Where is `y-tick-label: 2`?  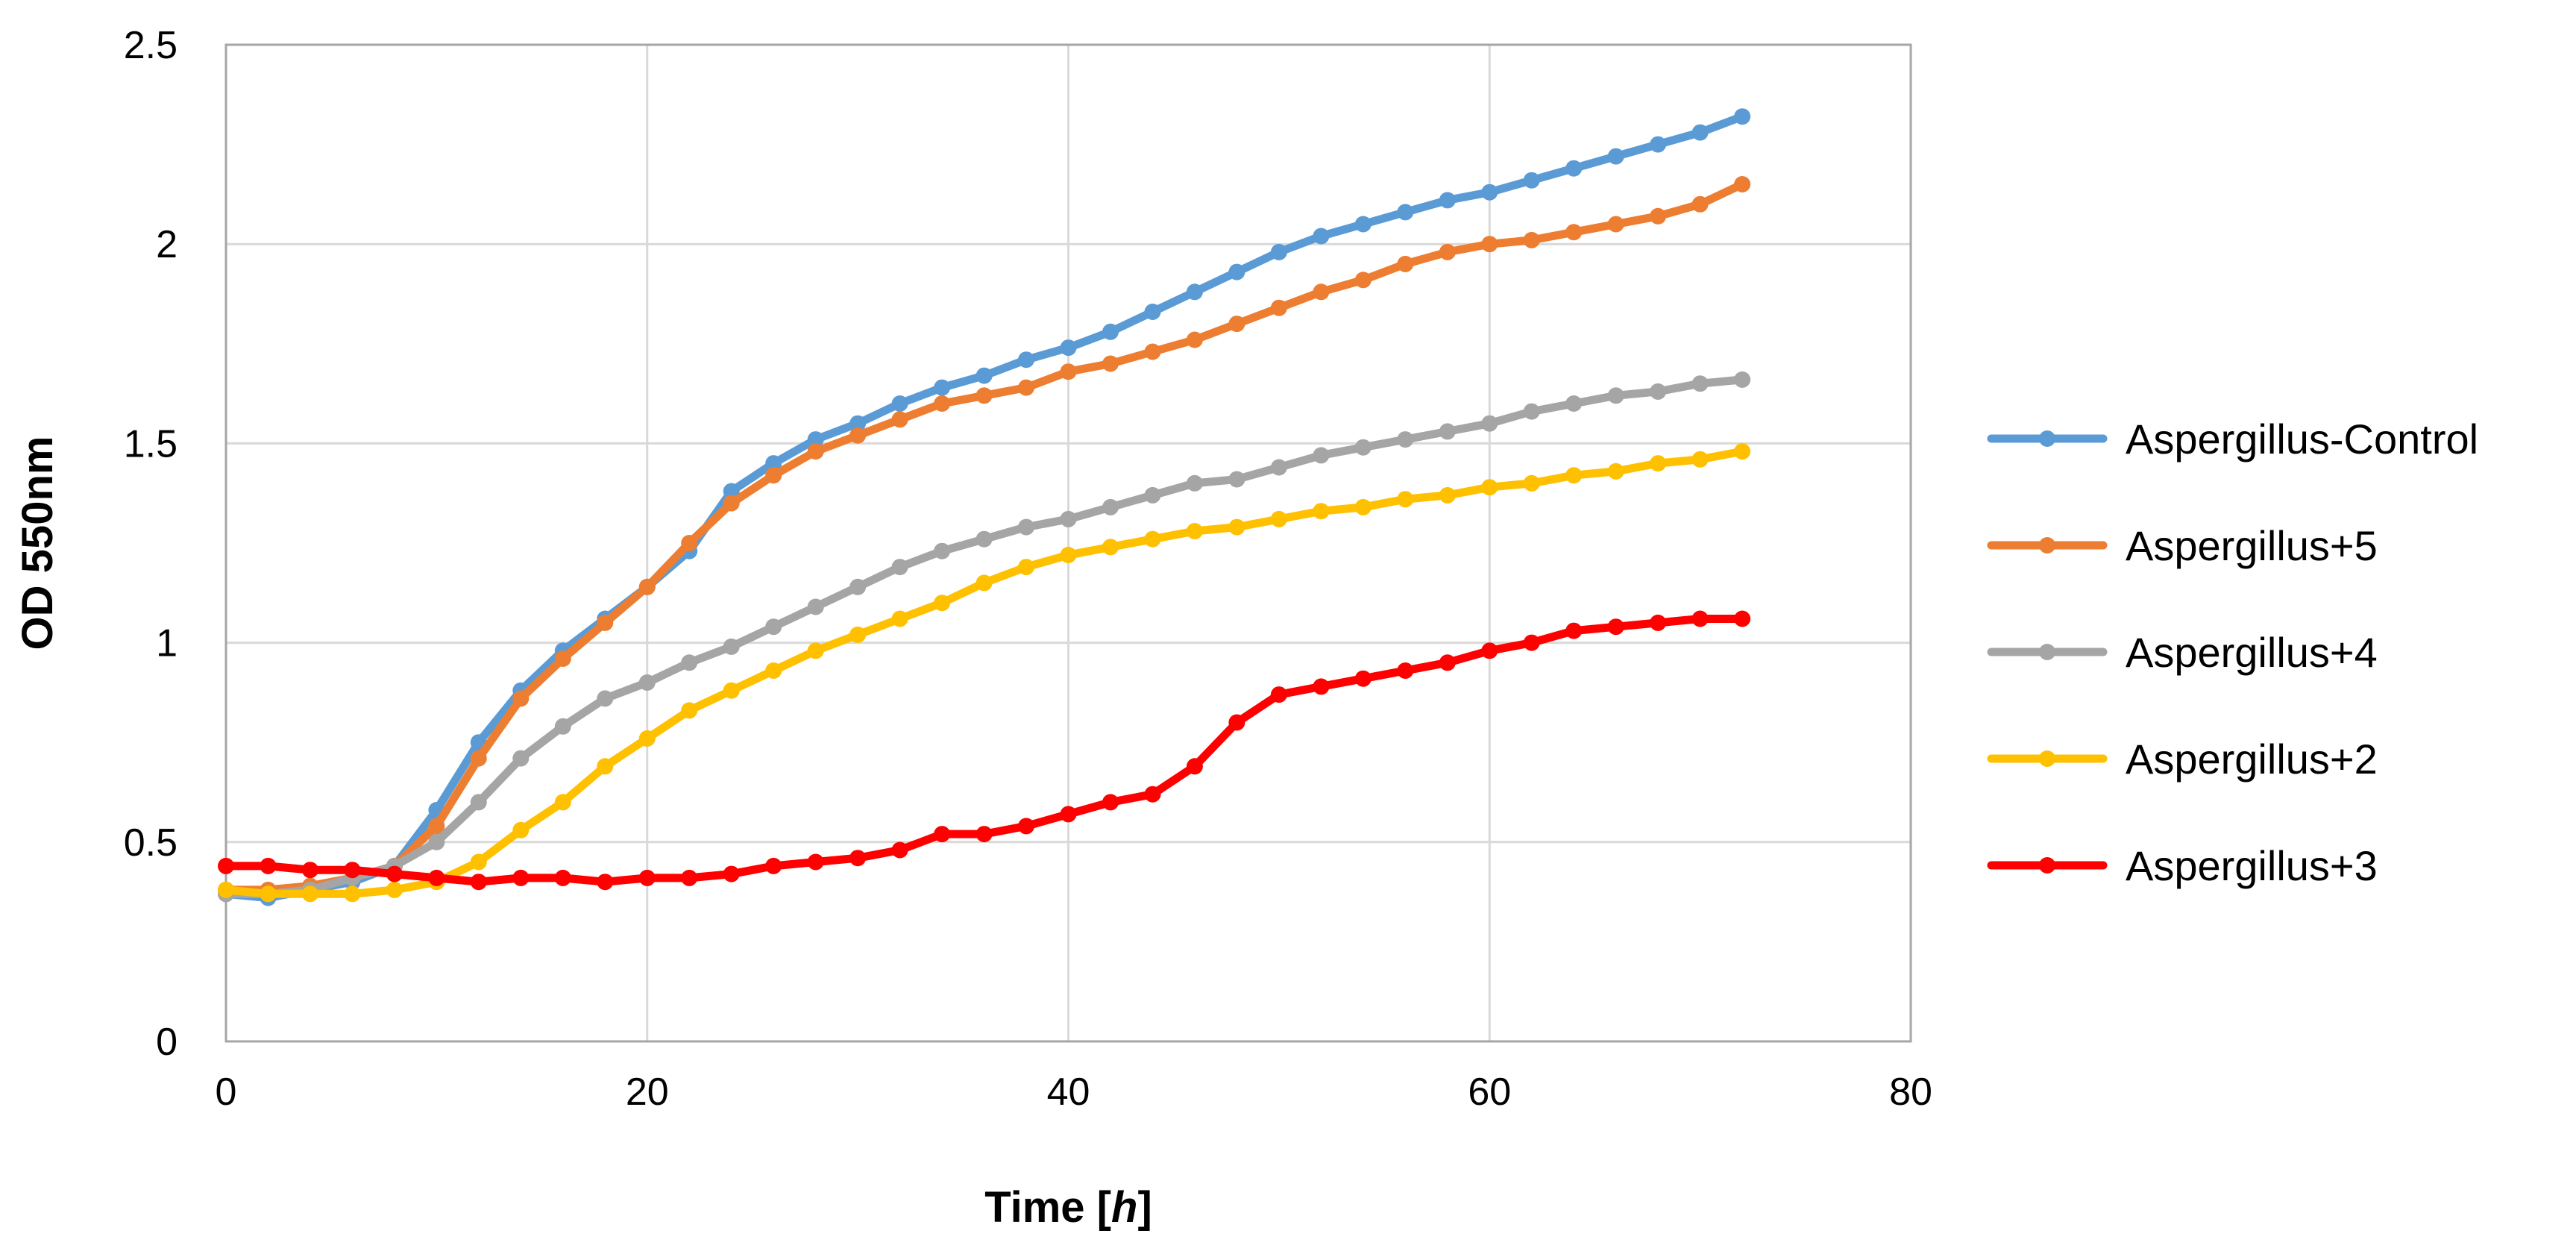
y-tick-label: 2 is located at coordinates (167, 245).